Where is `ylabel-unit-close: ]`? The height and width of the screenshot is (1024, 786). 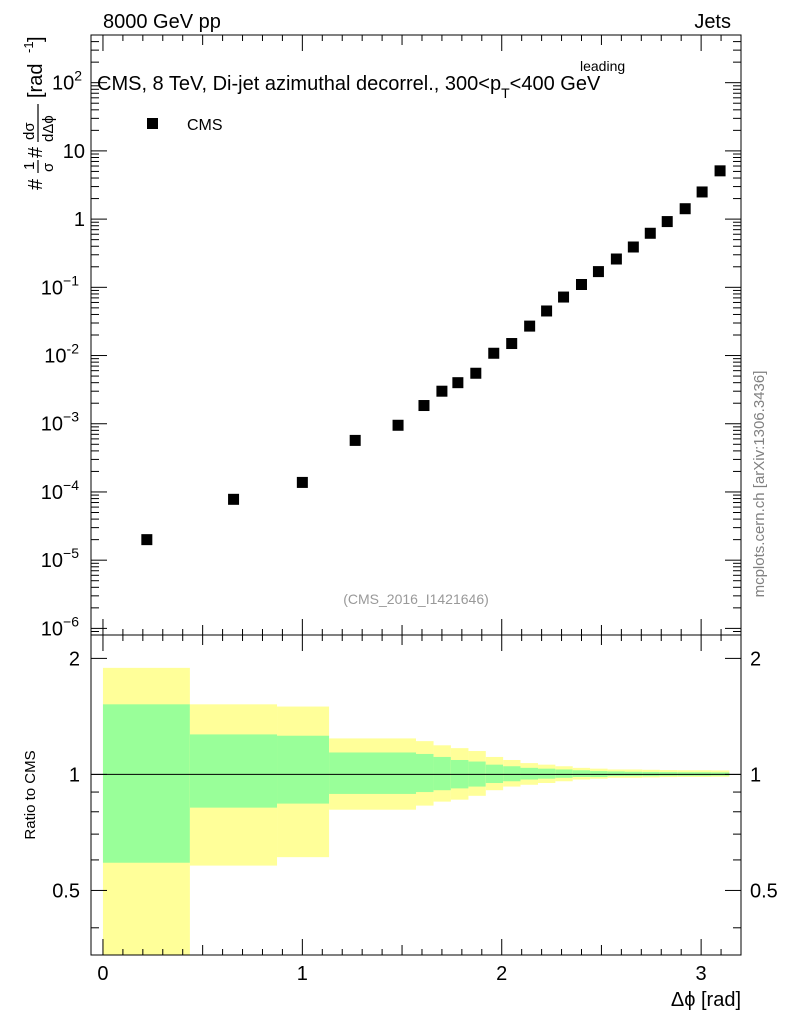 ylabel-unit-close: ] is located at coordinates (36, 39).